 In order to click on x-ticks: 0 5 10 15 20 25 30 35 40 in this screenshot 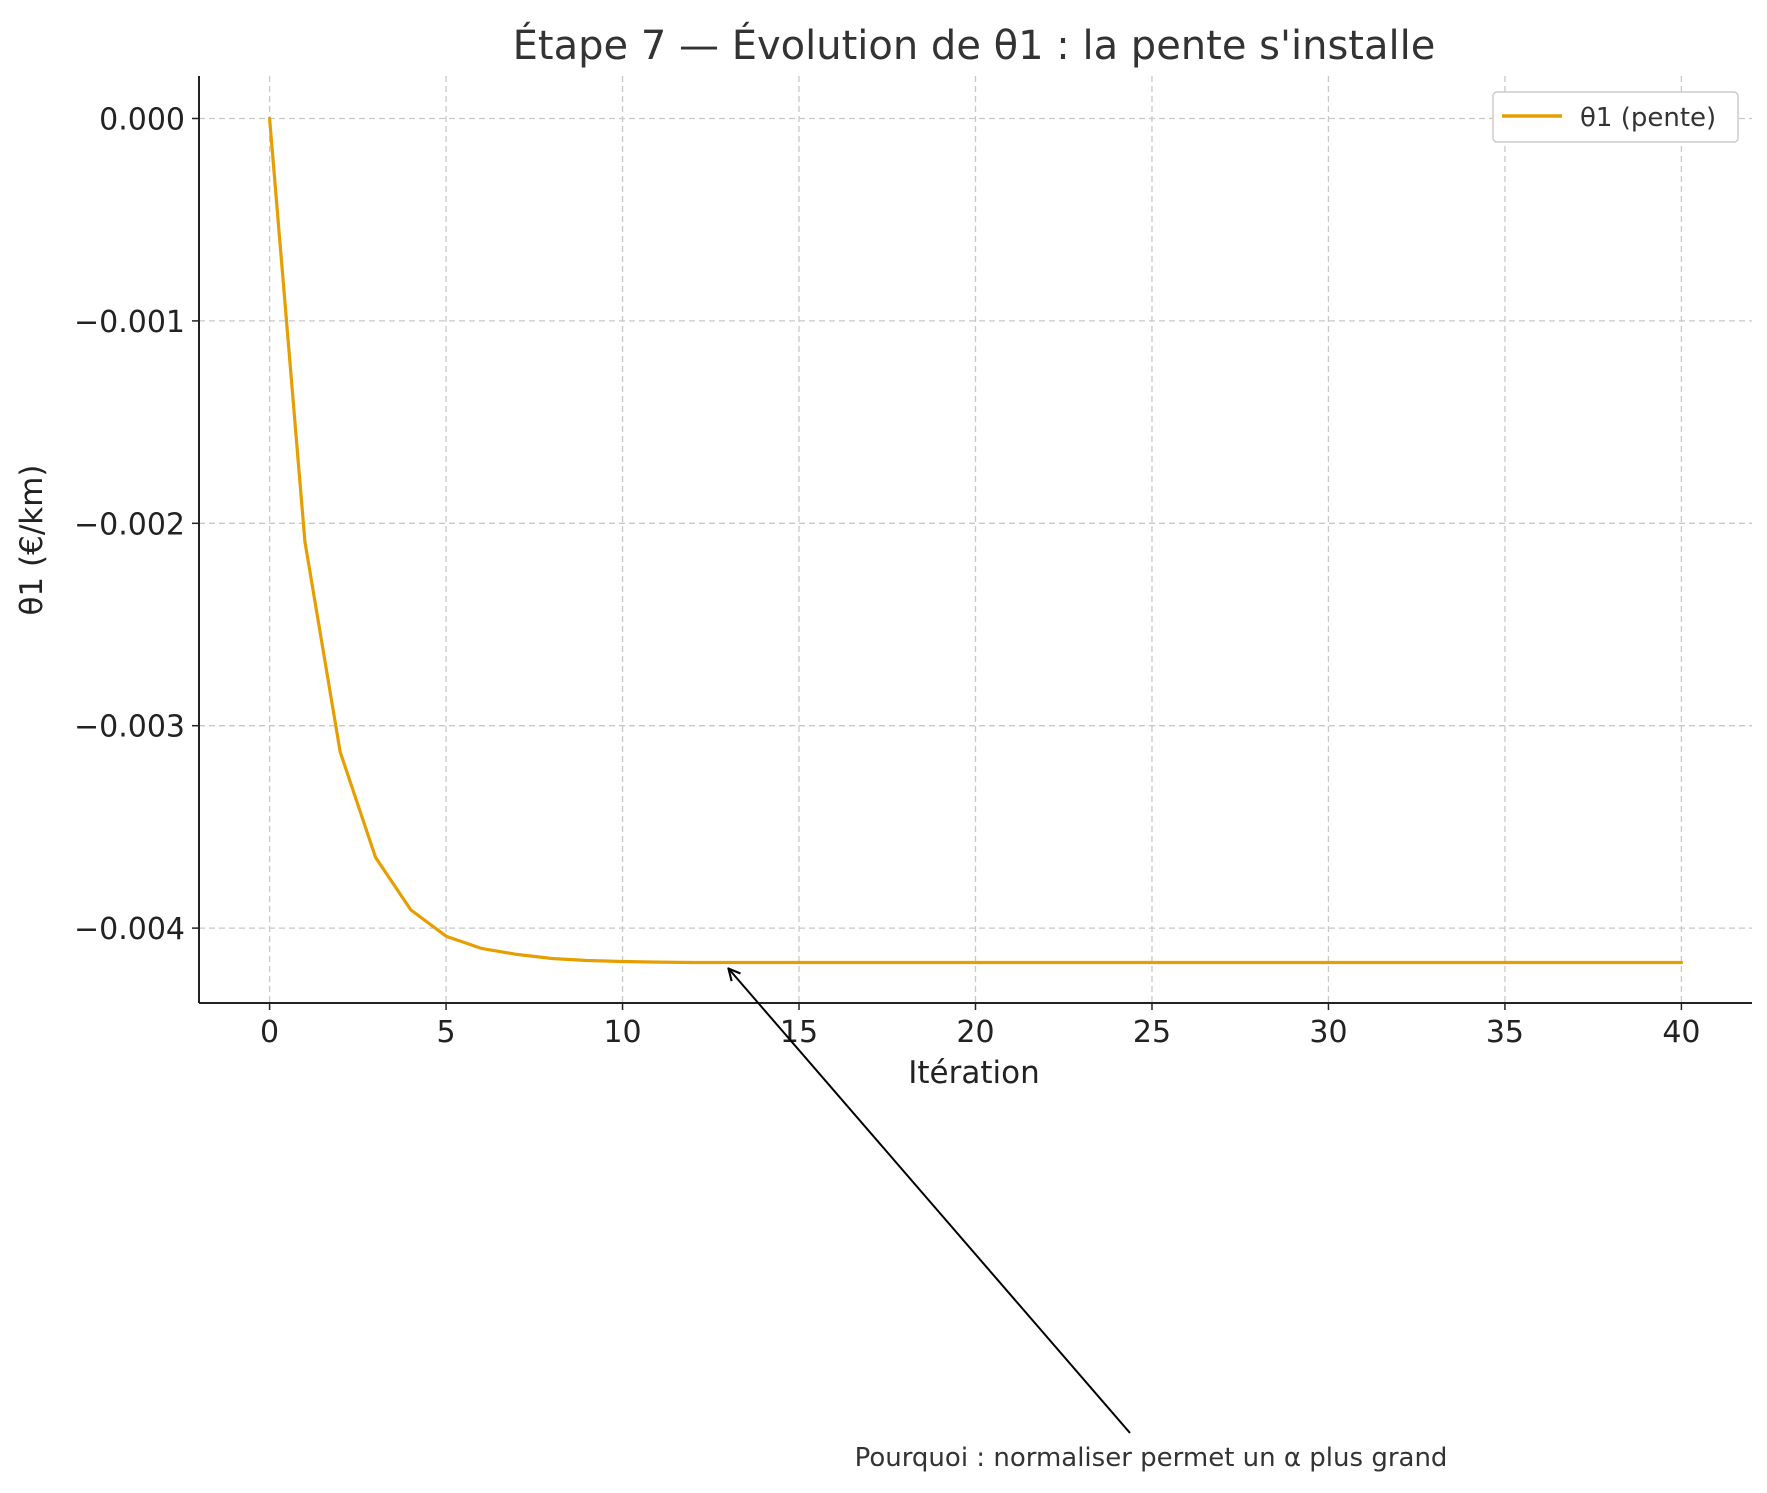, I will do `click(980, 1026)`.